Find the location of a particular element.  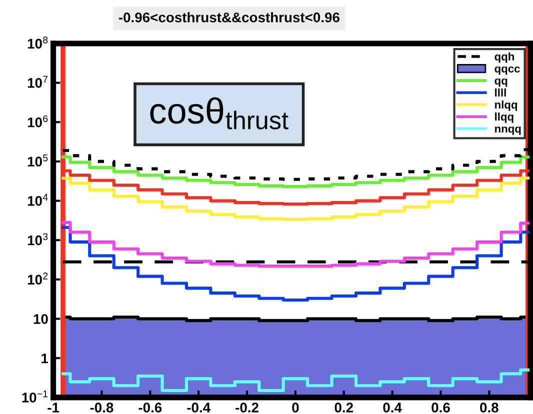

legend-label: qqh is located at coordinates (504, 57).